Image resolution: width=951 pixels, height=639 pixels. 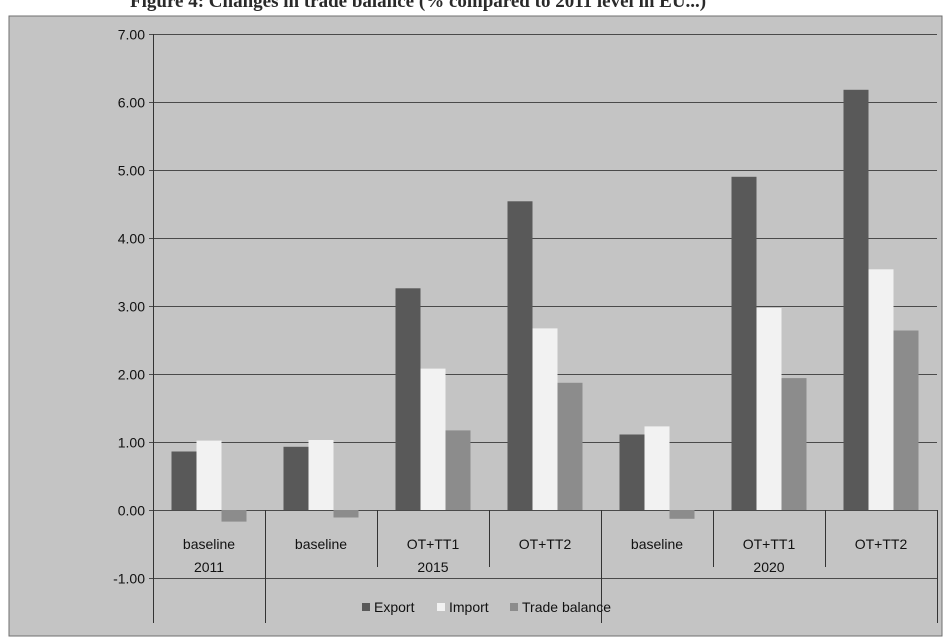 I want to click on y-tick-label: 2.00, so click(x=131, y=375).